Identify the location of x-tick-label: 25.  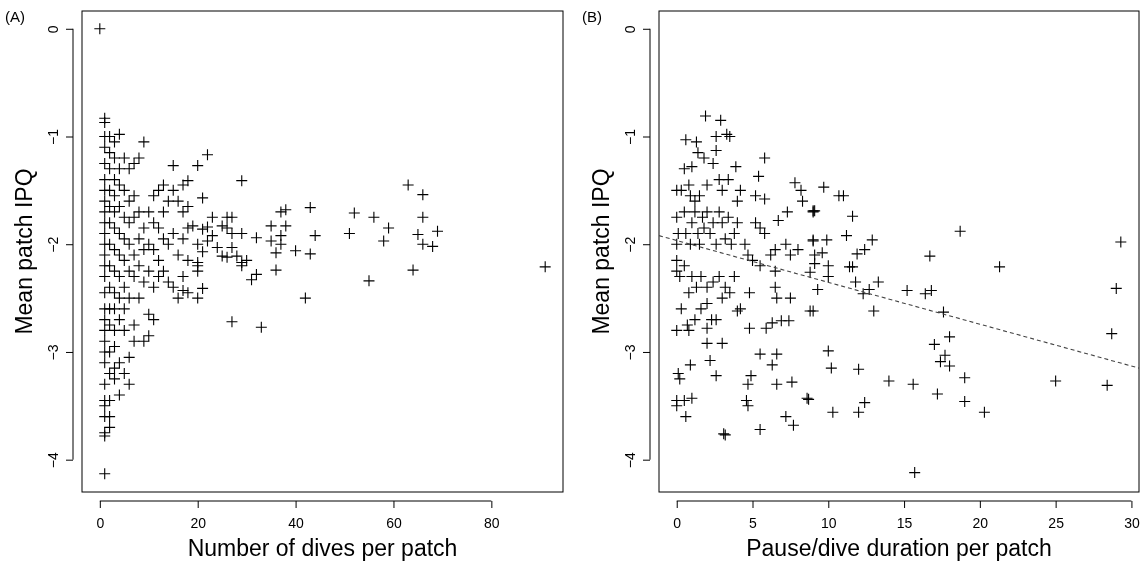
(1056, 522).